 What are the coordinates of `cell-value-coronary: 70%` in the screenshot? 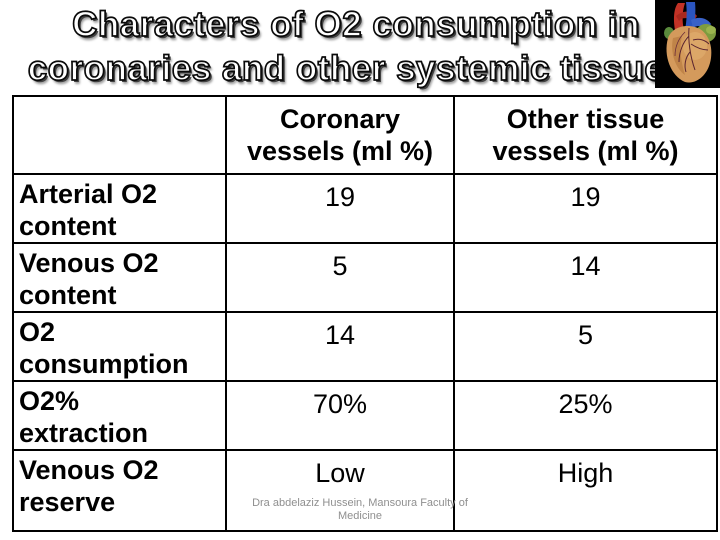 It's located at (340, 415).